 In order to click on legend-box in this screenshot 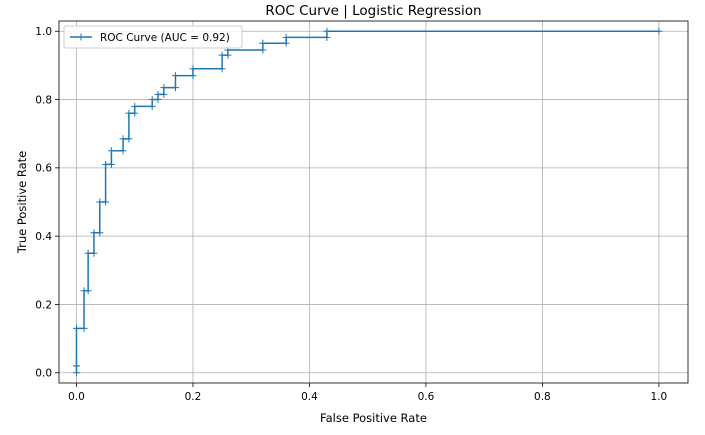, I will do `click(153, 37)`.